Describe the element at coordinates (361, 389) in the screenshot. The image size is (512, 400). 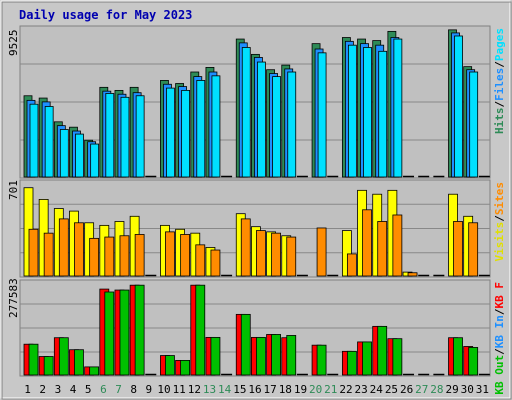
I see `x-tick-label-day-23: 23` at that location.